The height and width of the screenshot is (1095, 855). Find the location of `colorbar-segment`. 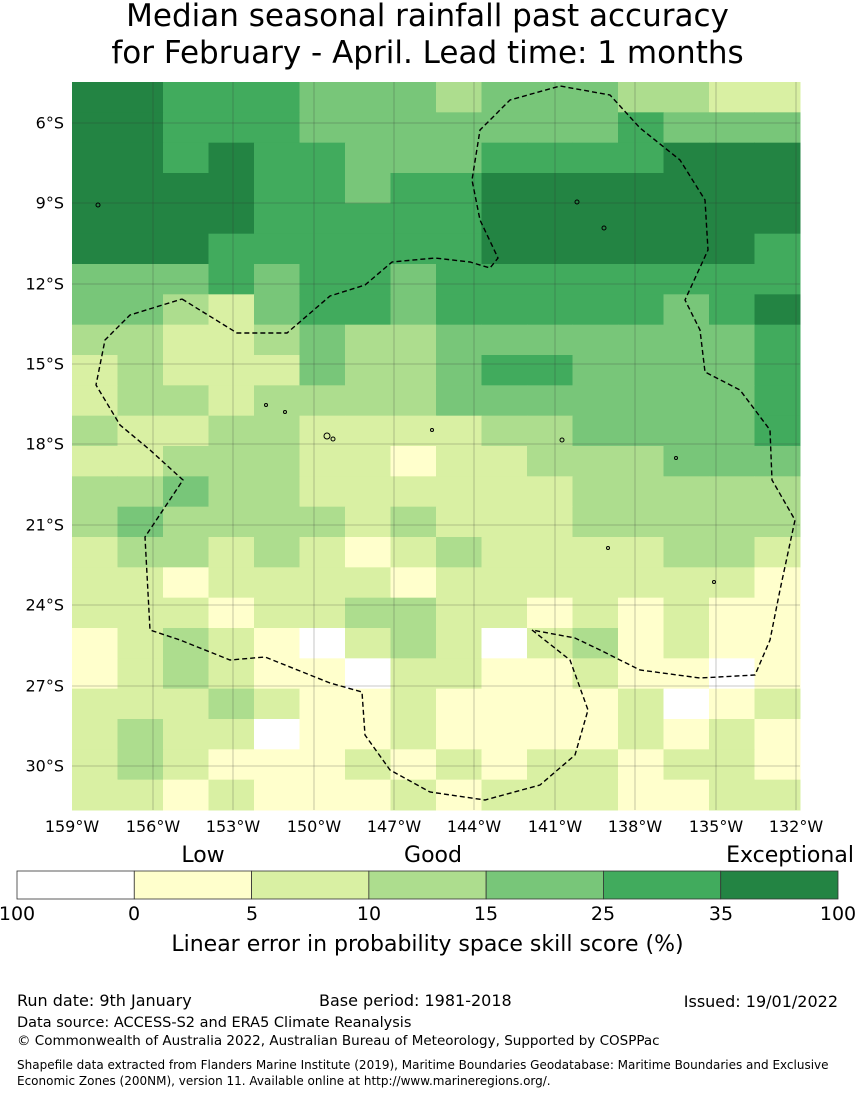

colorbar-segment is located at coordinates (662, 885).